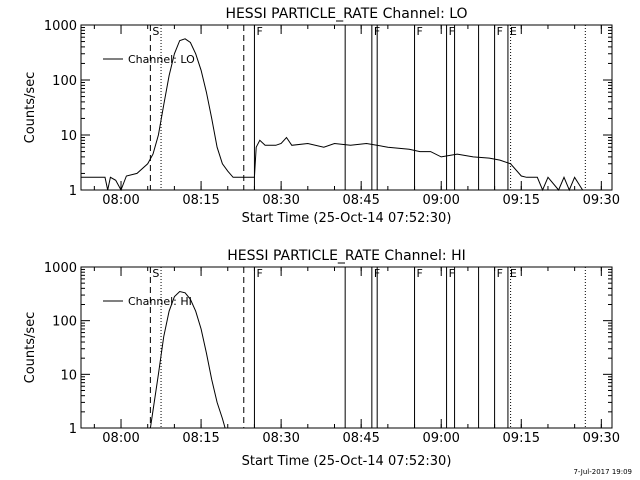 This screenshot has width=640, height=480. I want to click on date-stamp: 7-Jul-2017 19:09, so click(602, 472).